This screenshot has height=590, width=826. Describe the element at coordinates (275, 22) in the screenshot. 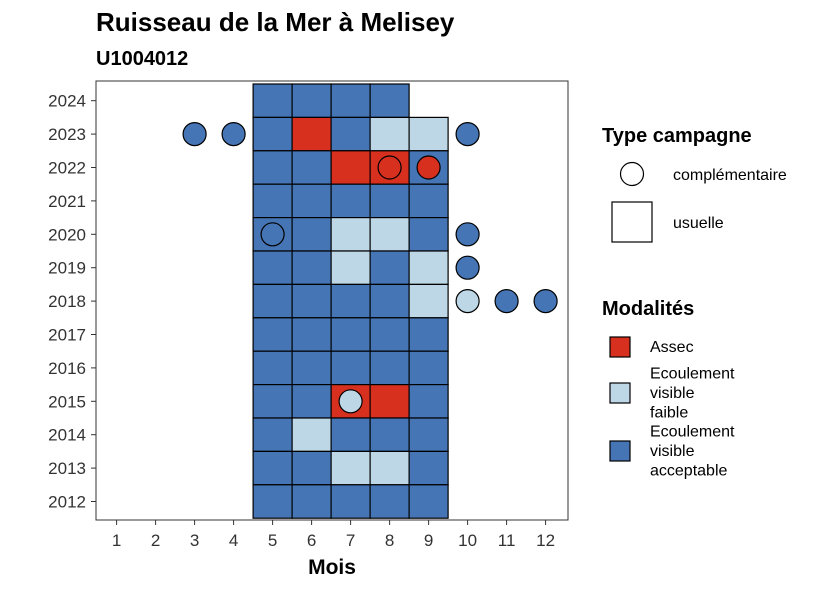

I see `chart-title: Ruisseau de la Mer à Melisey` at that location.